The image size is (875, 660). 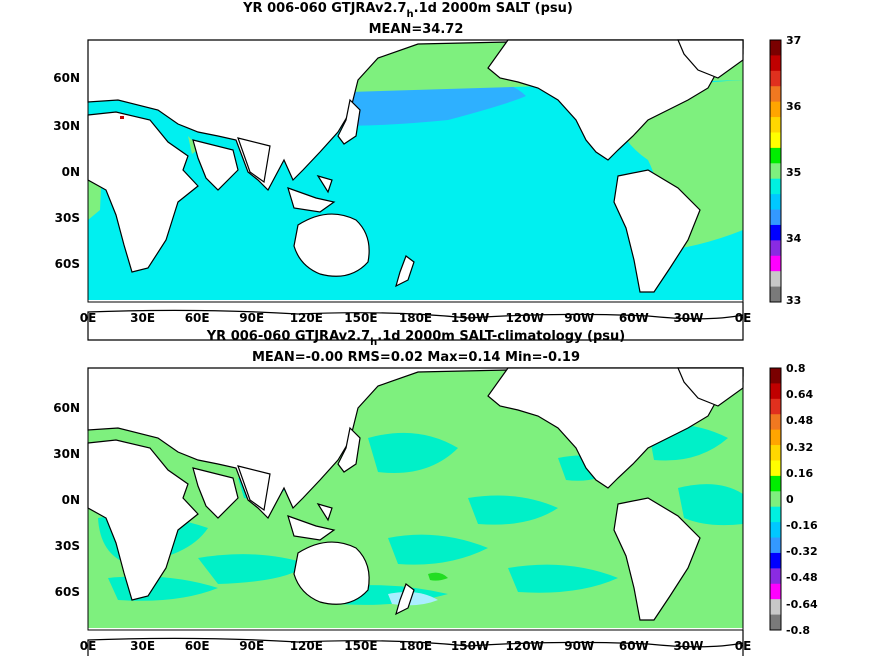 I want to click on colorbar-label: 35, so click(x=793, y=172).